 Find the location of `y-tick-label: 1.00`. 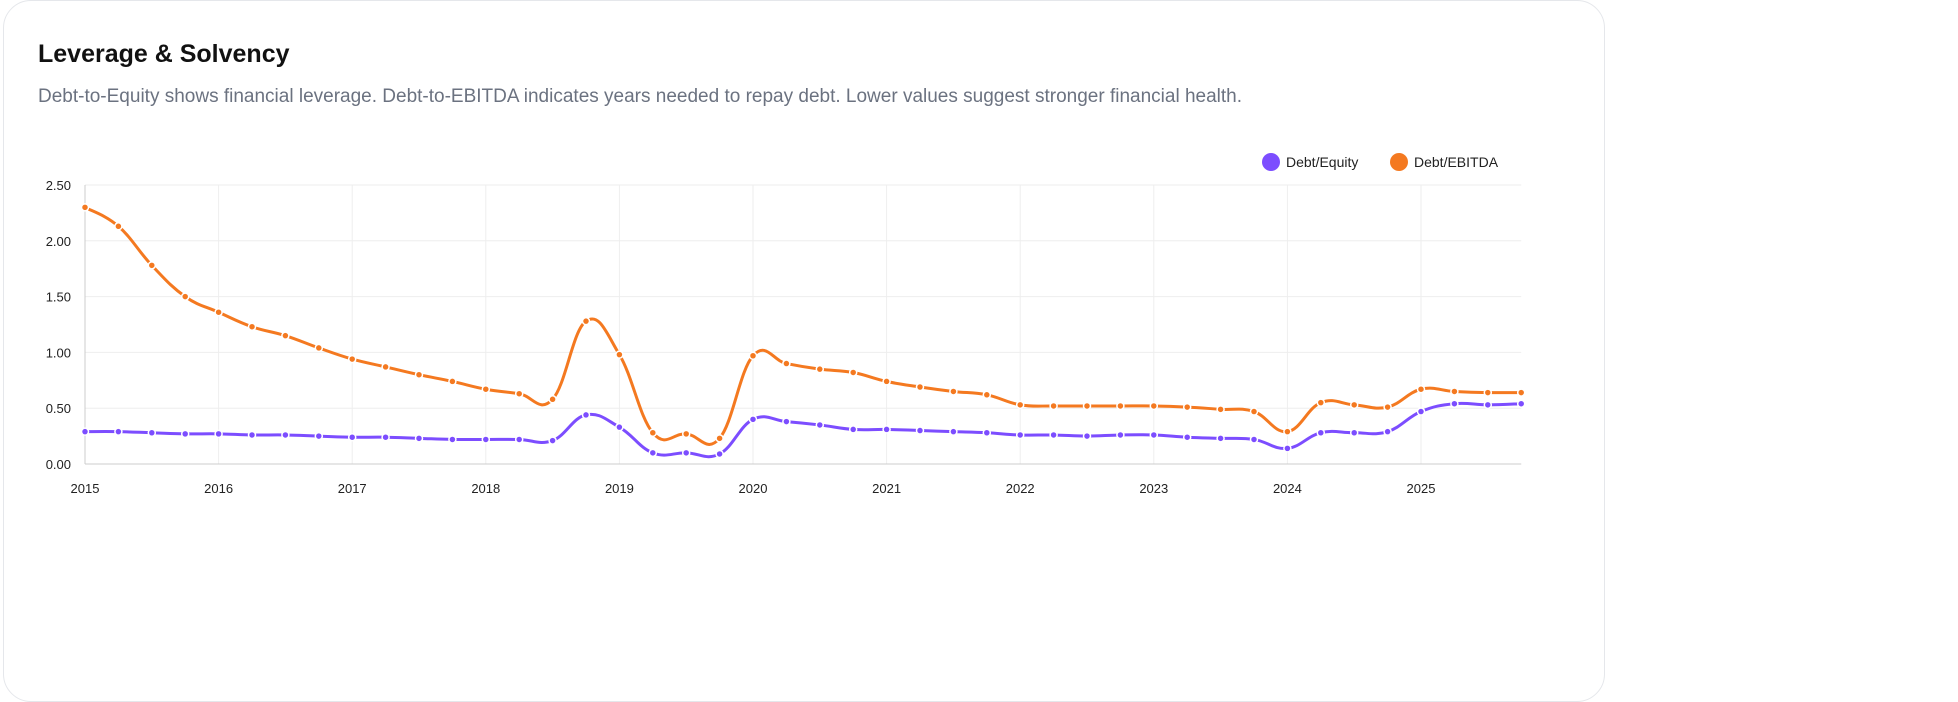

y-tick-label: 1.00 is located at coordinates (58, 352).